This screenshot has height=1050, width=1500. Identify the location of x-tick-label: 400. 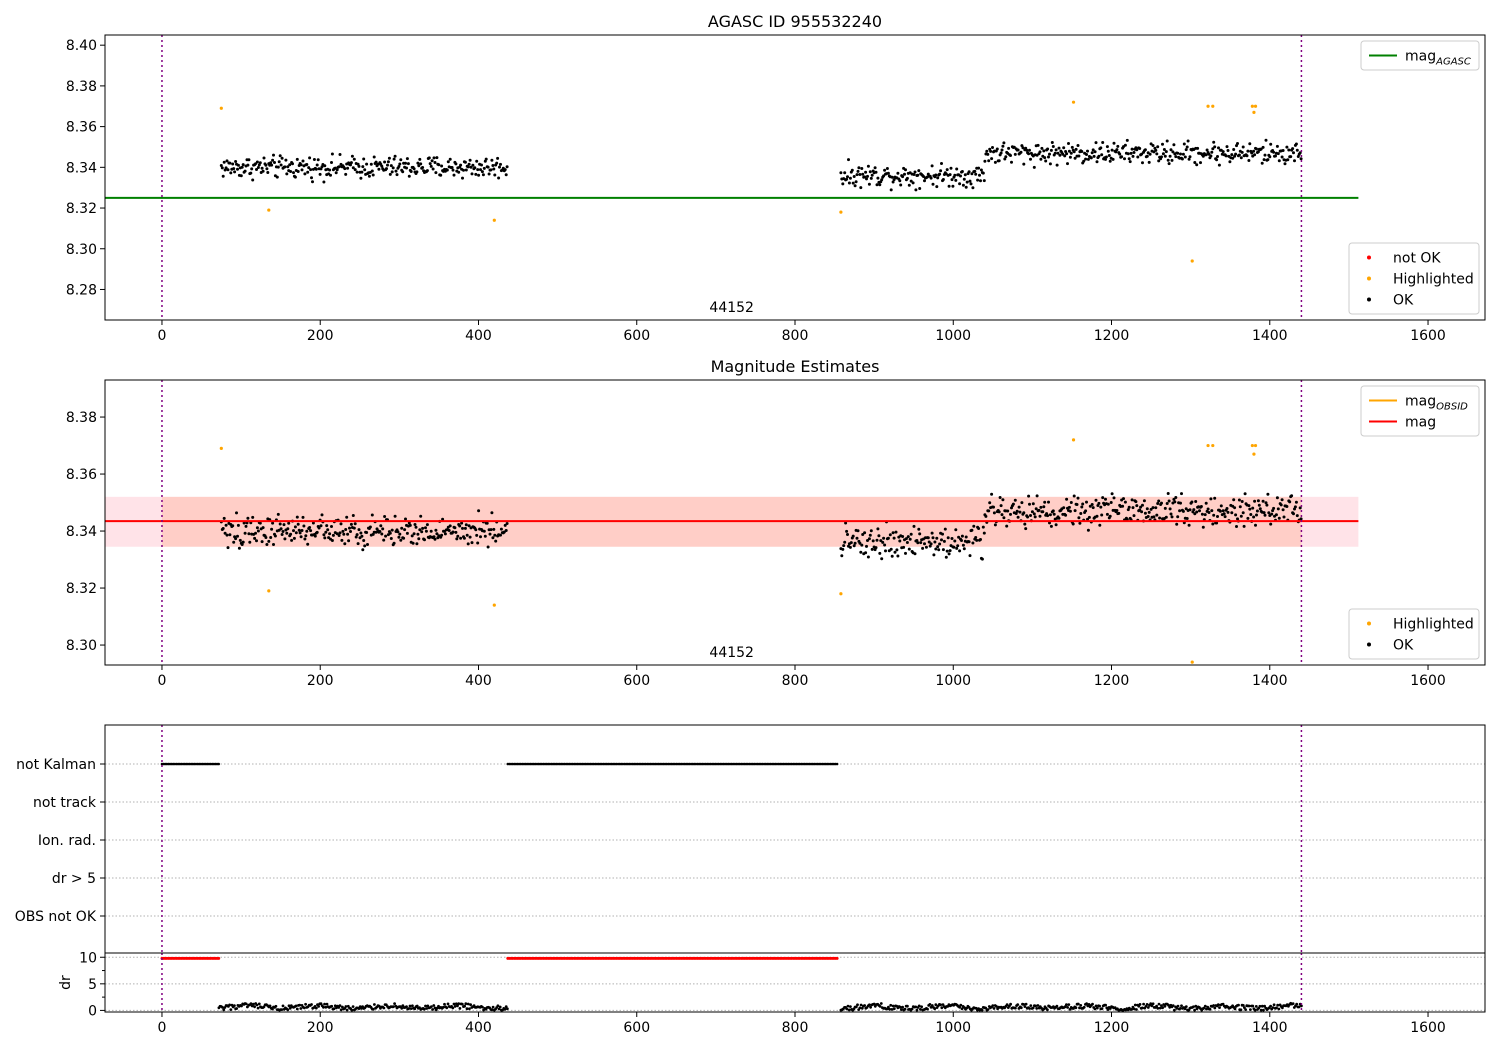
(478, 1028).